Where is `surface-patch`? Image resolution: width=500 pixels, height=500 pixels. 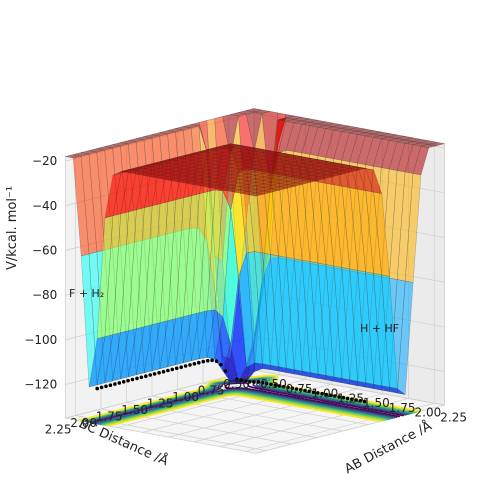
surface-patch is located at coordinates (255, 194).